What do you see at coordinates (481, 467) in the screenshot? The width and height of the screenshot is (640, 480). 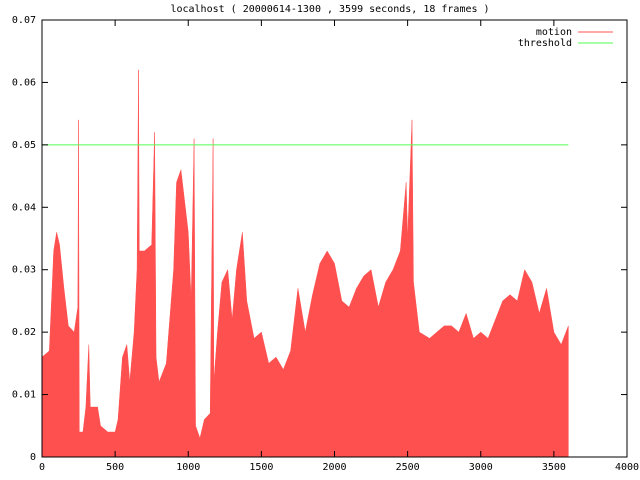 I see `x-tick-label: 3000` at bounding box center [481, 467].